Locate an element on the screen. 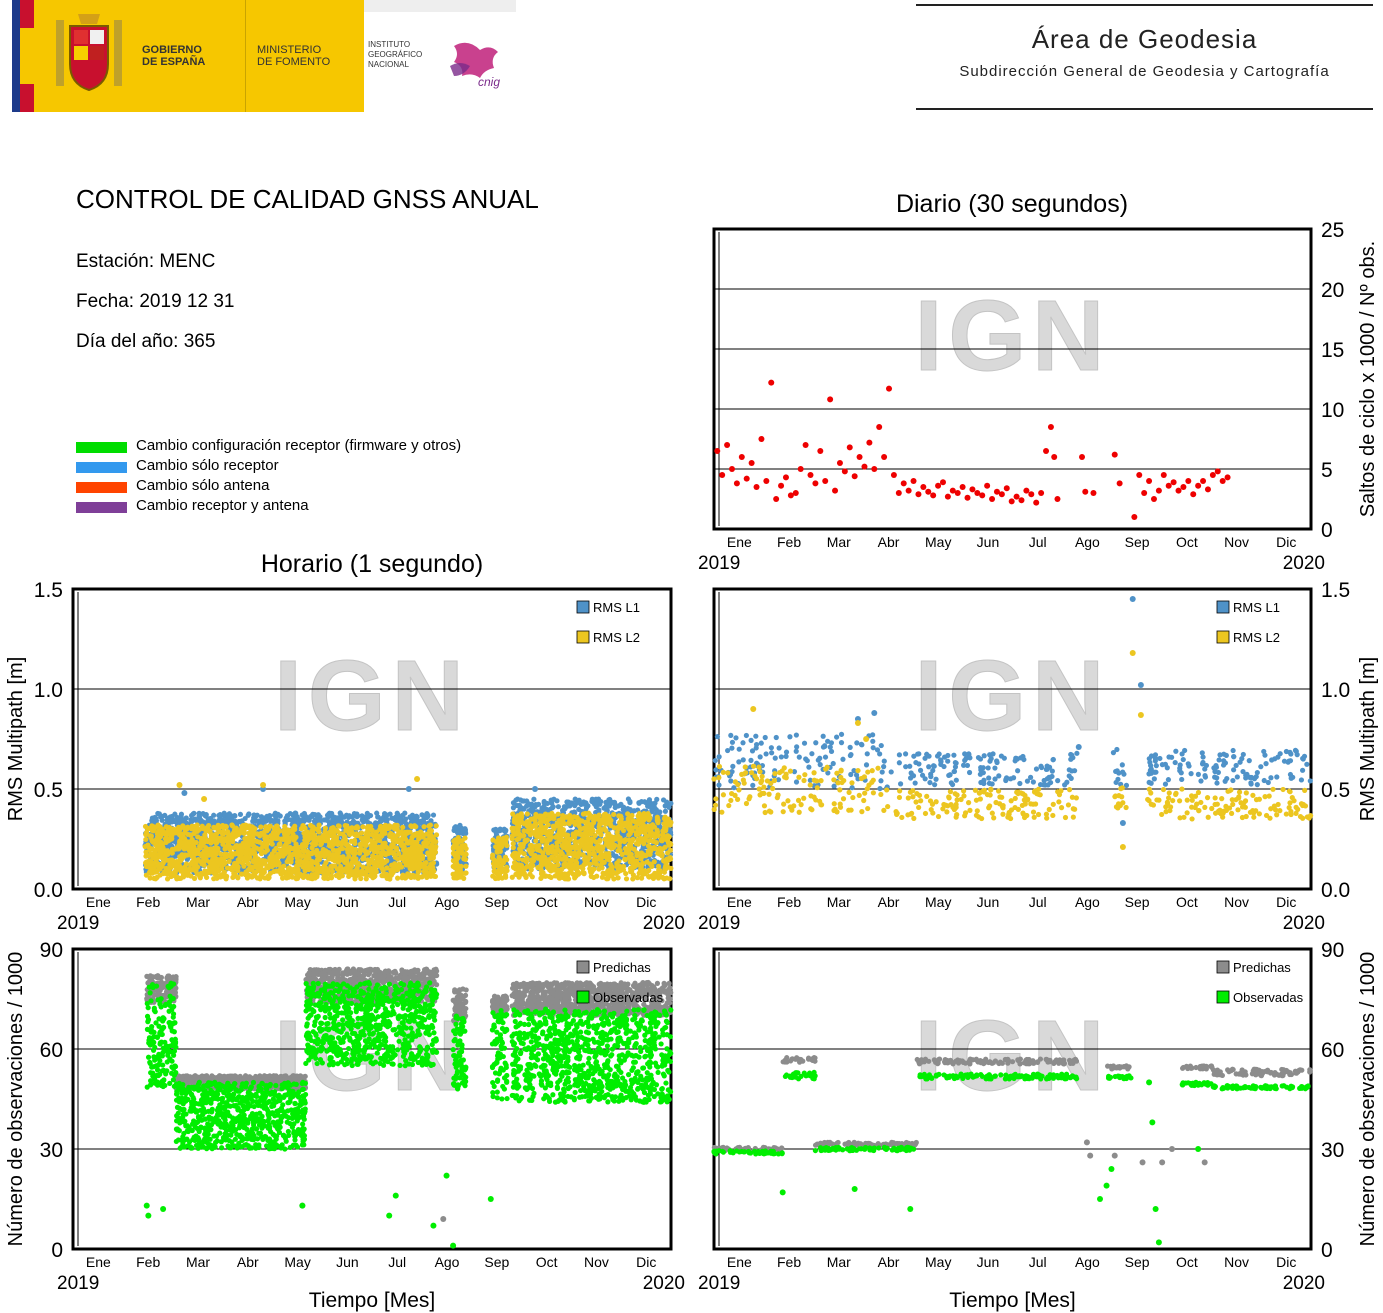  outlier-point is located at coordinates (535, 789).